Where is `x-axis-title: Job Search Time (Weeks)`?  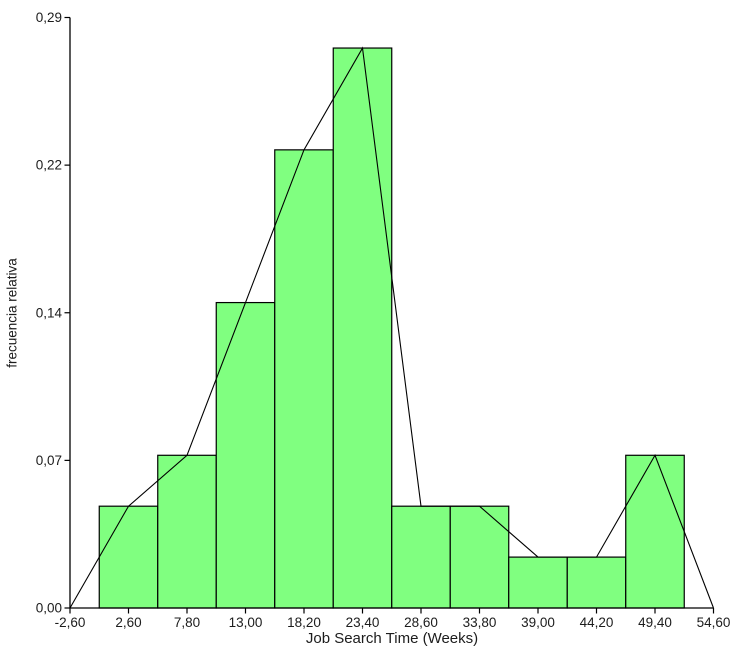 x-axis-title: Job Search Time (Weeks) is located at coordinates (392, 638).